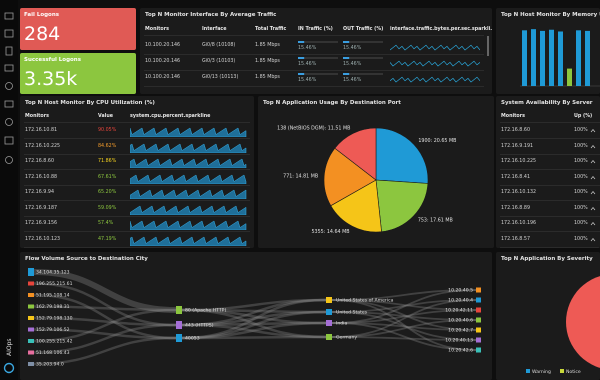  Describe the element at coordinates (42, 15) in the screenshot. I see `kpi-title: Fail Logons` at that location.